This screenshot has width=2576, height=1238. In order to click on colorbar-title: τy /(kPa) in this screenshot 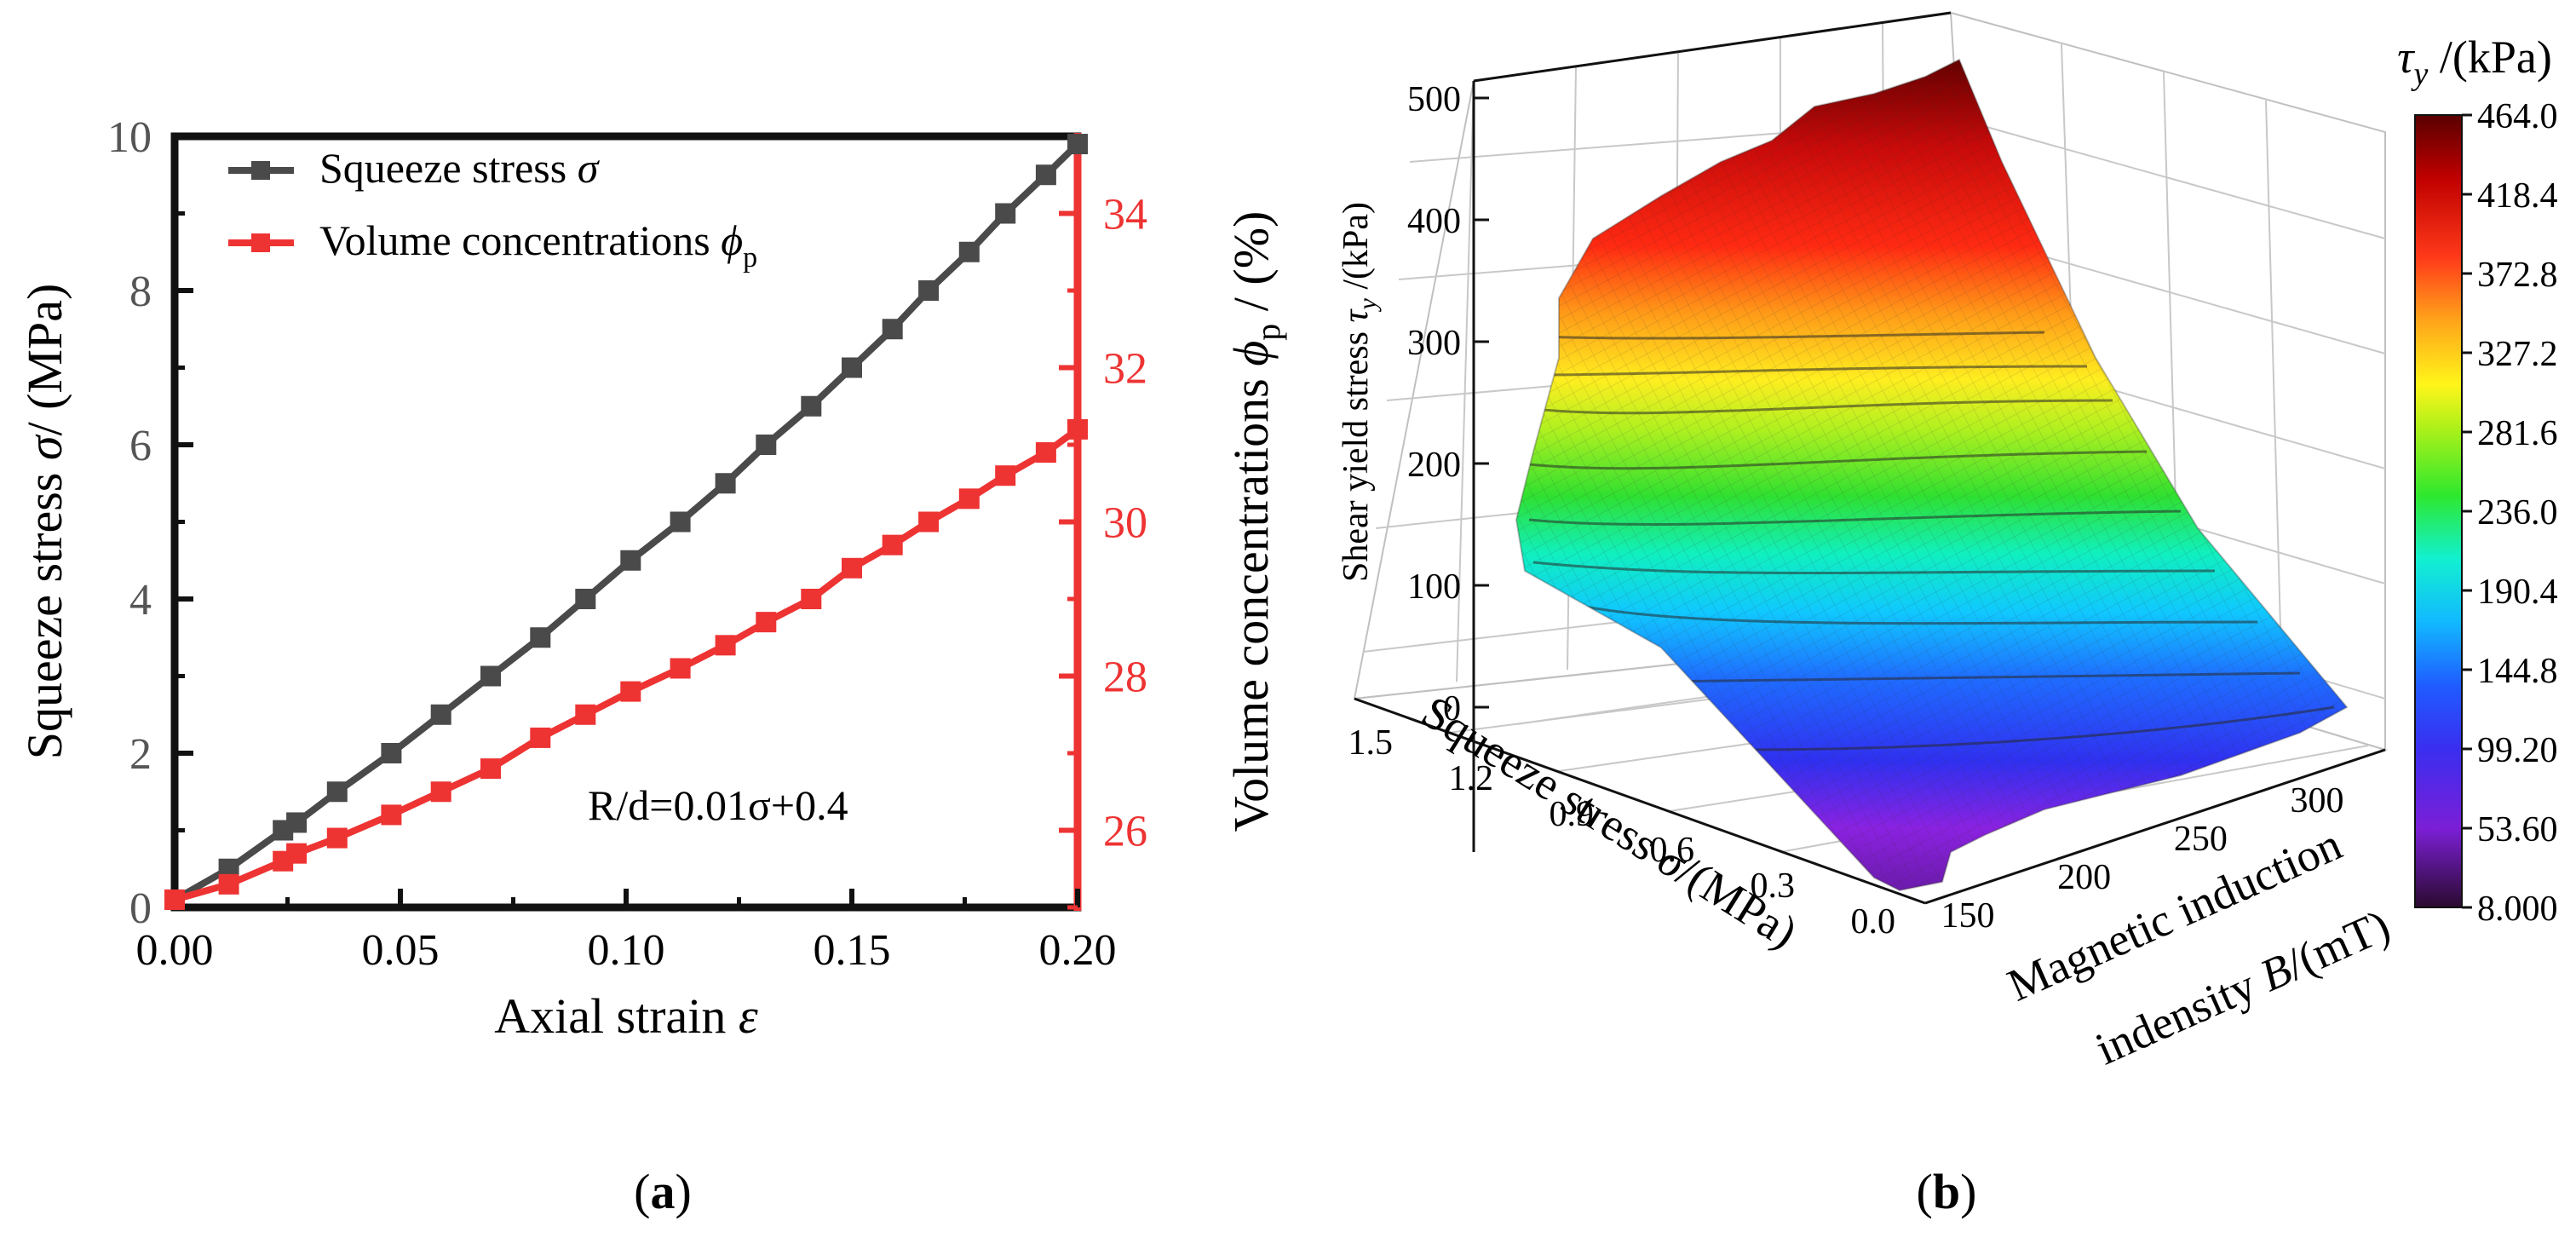, I will do `click(2475, 62)`.